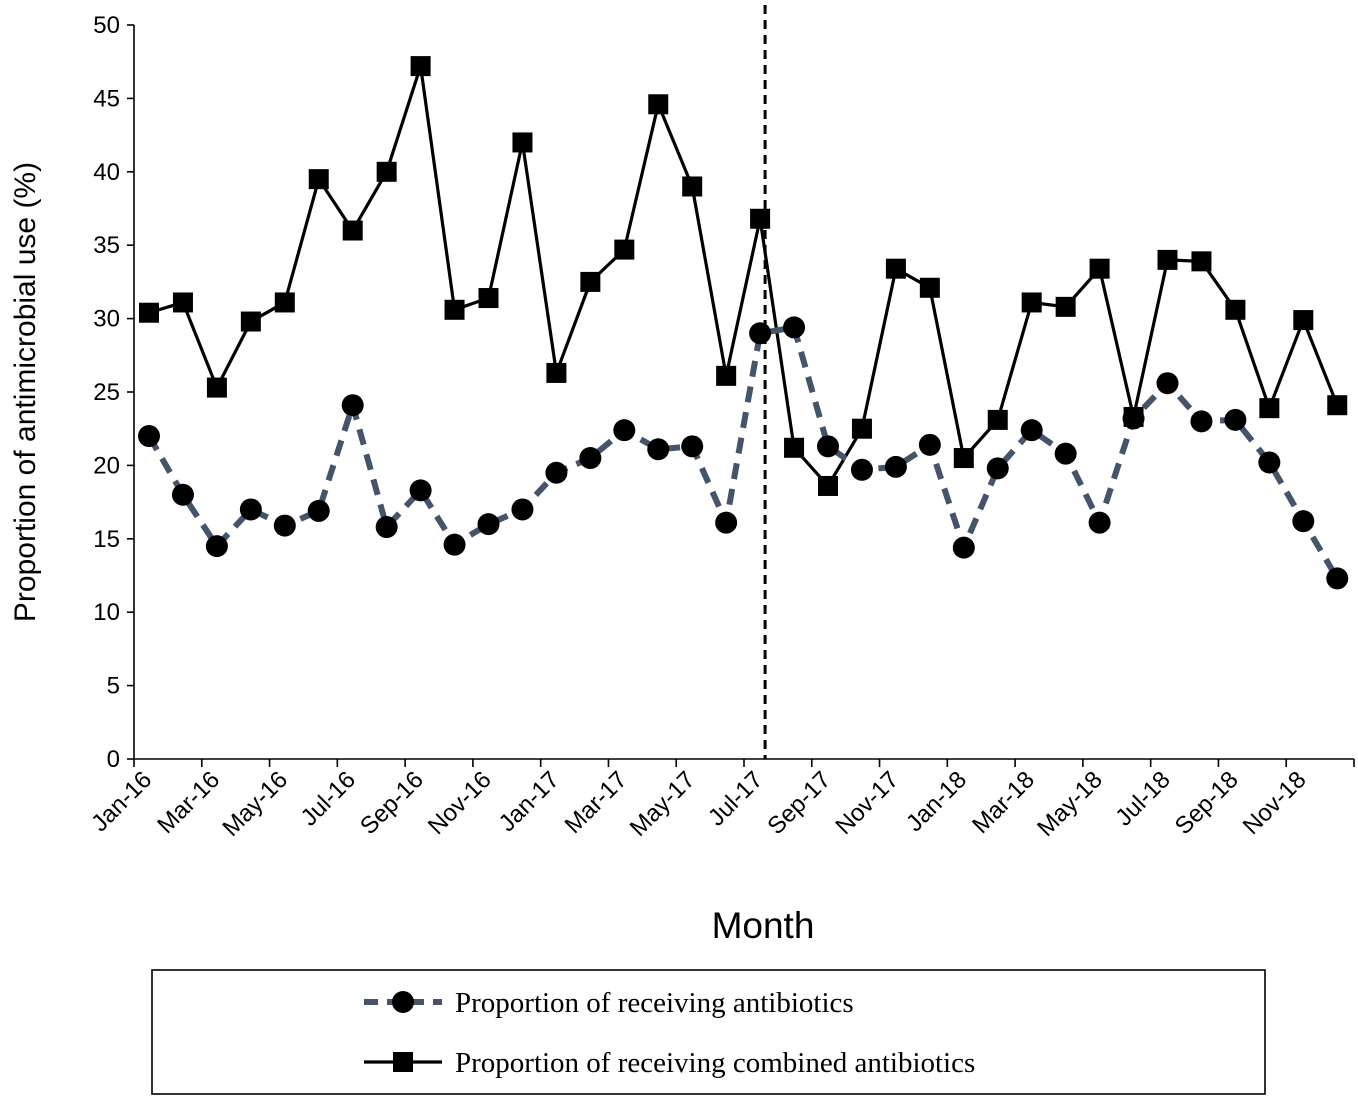 Image resolution: width=1358 pixels, height=1105 pixels. Describe the element at coordinates (460, 803) in the screenshot. I see `x-tick-label: Nov-16` at that location.